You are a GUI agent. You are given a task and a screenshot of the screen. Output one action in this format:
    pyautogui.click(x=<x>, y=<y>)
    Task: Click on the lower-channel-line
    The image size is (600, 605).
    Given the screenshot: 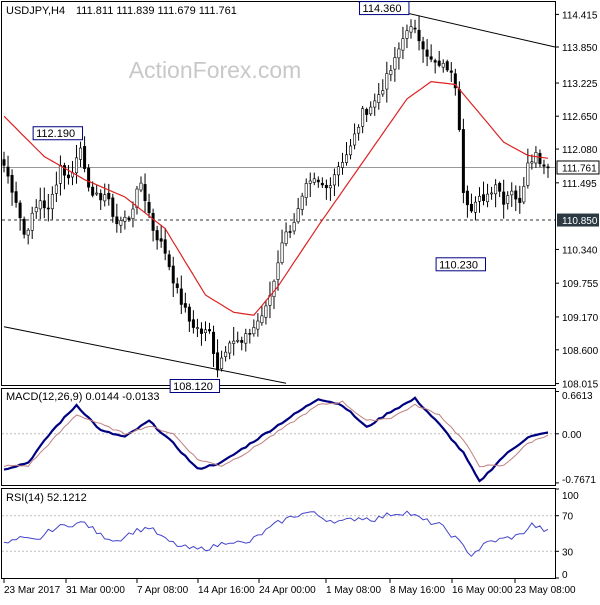 What is the action you would take?
    pyautogui.click(x=145, y=355)
    